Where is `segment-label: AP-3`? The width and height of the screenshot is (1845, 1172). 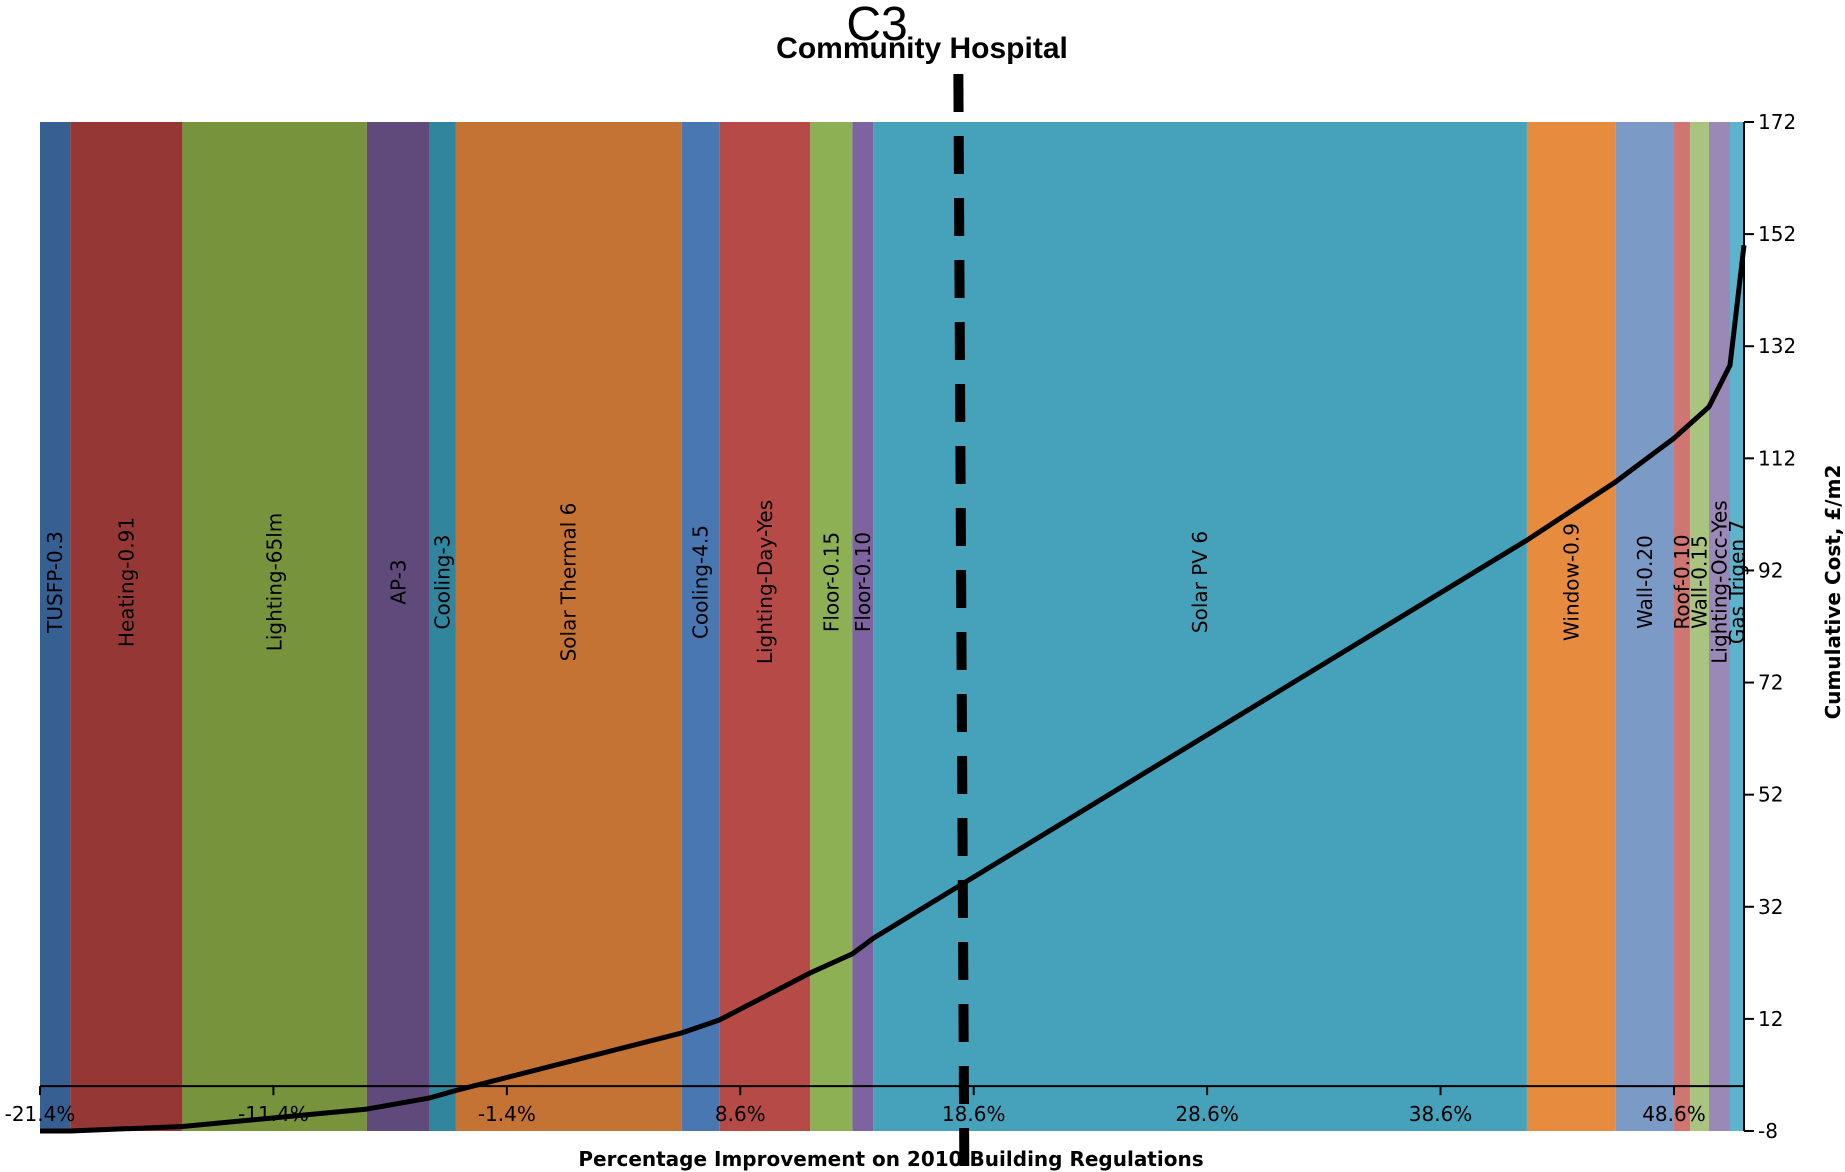 segment-label: AP-3 is located at coordinates (398, 581).